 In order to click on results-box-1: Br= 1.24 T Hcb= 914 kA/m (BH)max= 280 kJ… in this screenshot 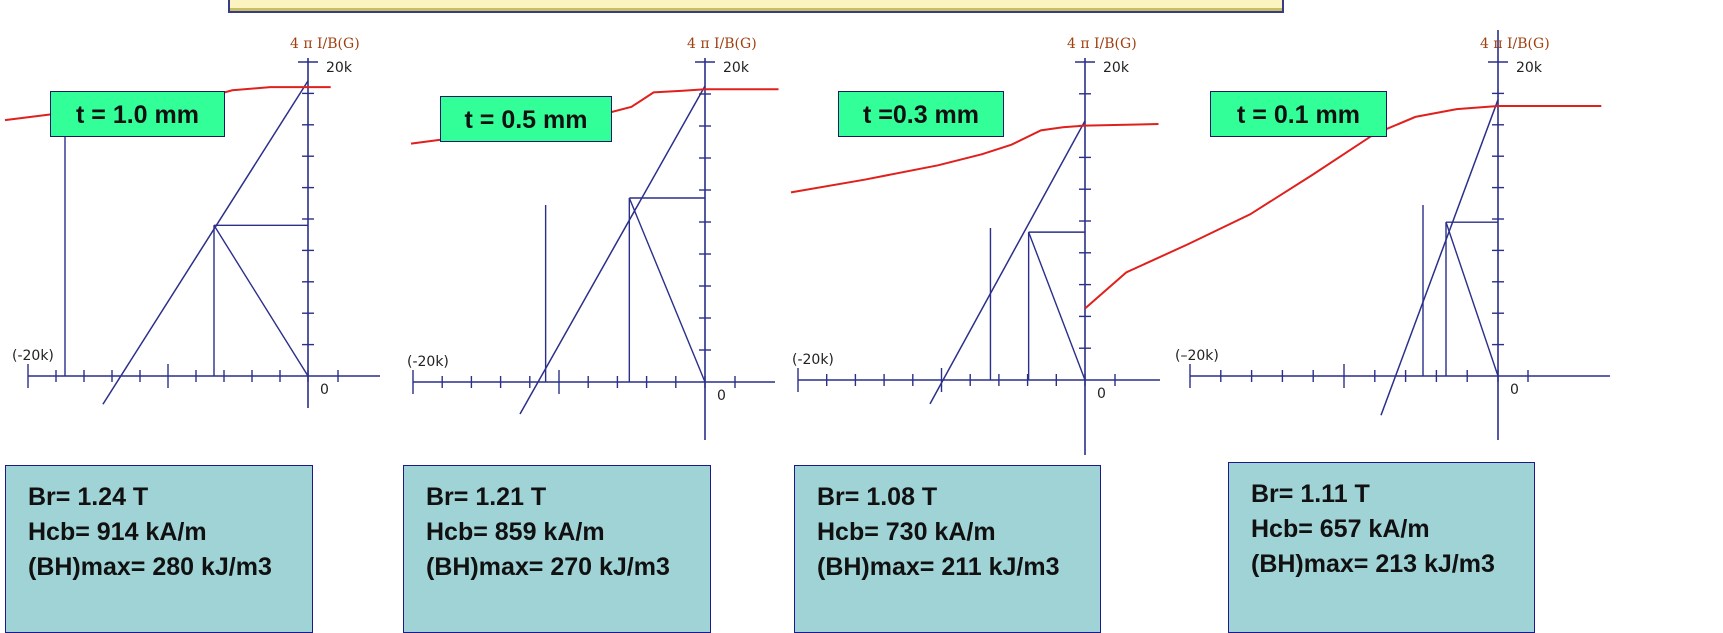, I will do `click(159, 549)`.